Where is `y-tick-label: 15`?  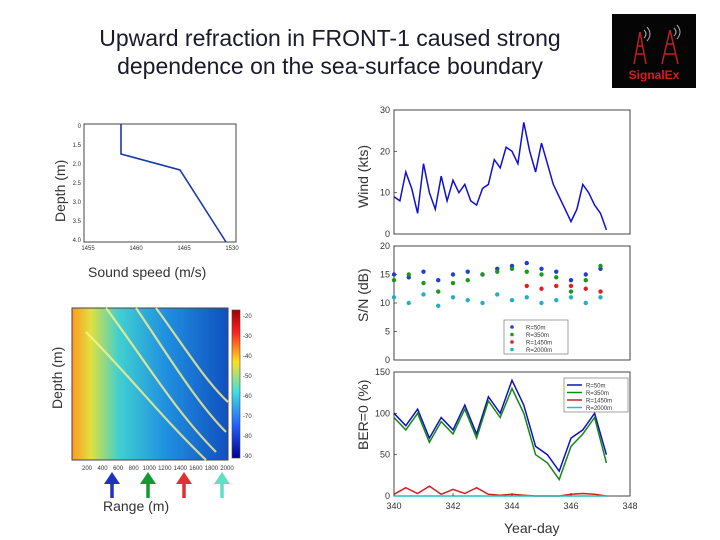
y-tick-label: 15 is located at coordinates (385, 275).